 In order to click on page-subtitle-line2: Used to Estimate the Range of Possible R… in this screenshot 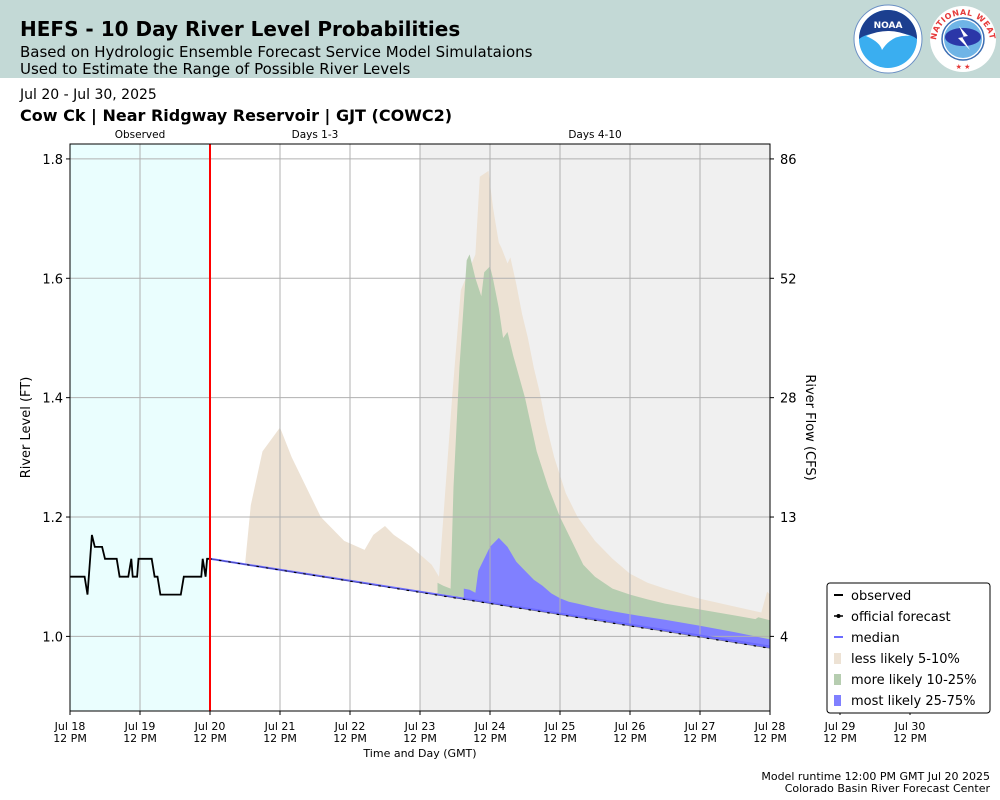, I will do `click(215, 69)`.